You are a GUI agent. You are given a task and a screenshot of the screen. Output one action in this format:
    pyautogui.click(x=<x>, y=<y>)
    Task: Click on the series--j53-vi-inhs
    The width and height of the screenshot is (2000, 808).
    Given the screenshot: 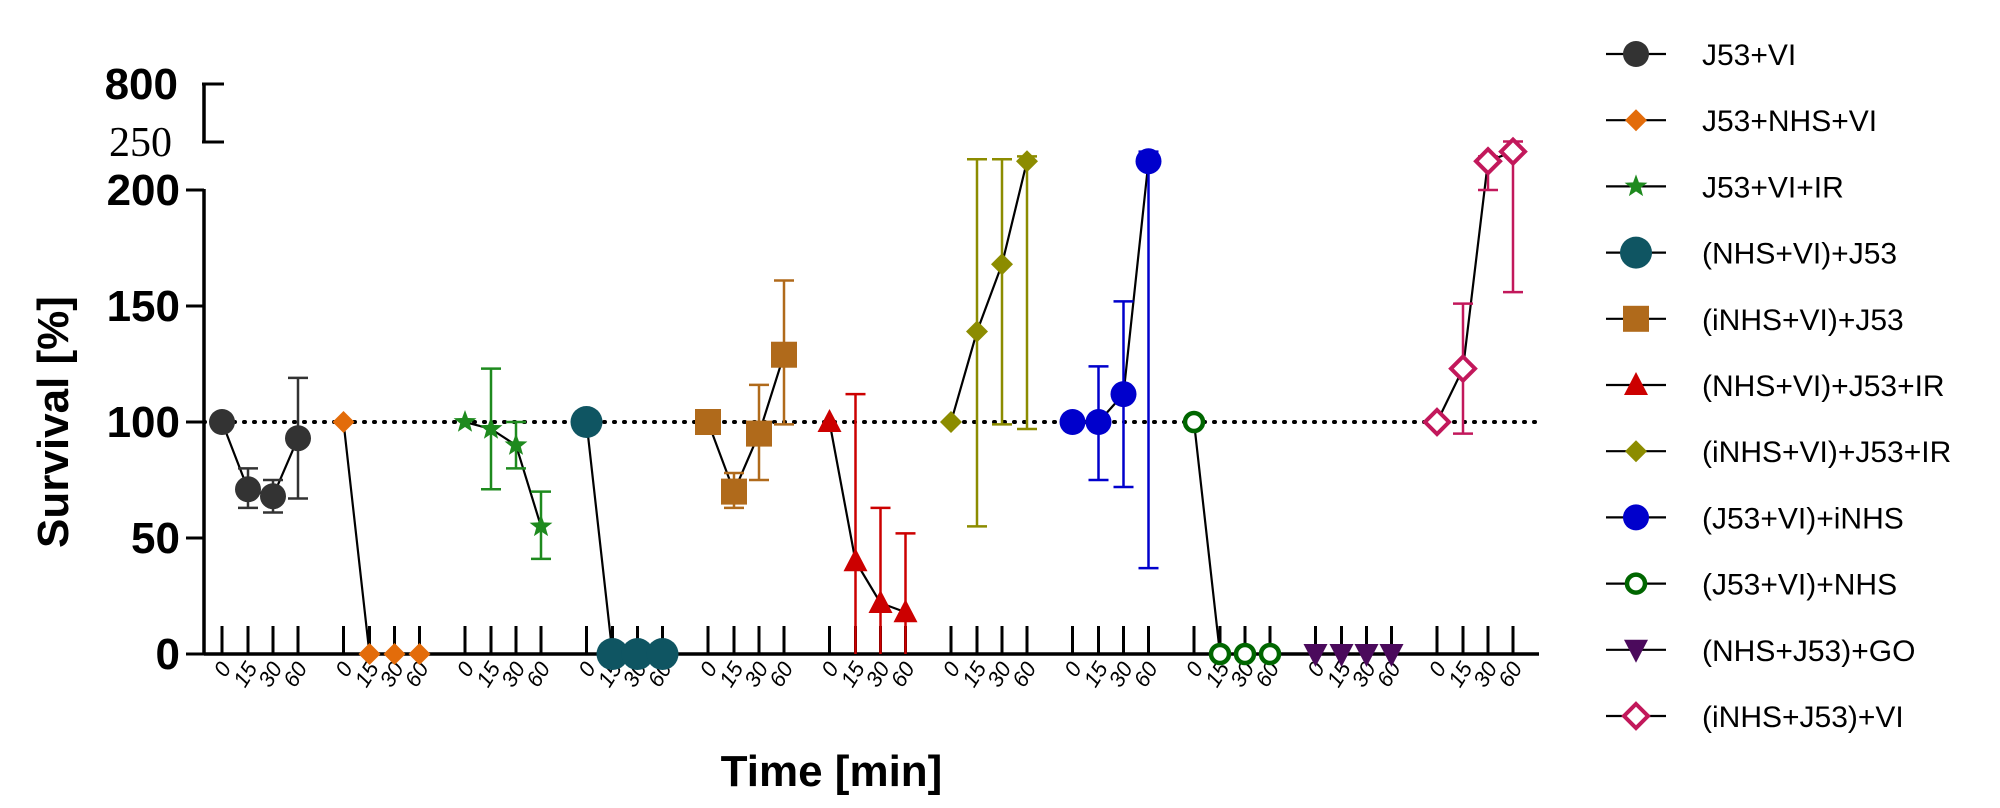 What is the action you would take?
    pyautogui.click(x=1110, y=359)
    